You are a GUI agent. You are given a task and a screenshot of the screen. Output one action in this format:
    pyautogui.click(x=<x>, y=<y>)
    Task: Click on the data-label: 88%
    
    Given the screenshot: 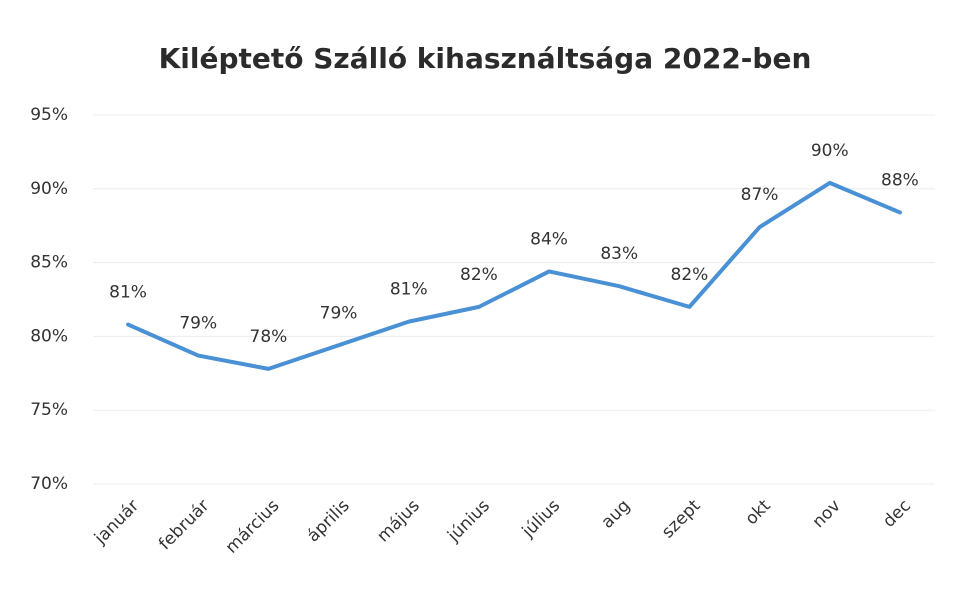 What is the action you would take?
    pyautogui.click(x=900, y=180)
    